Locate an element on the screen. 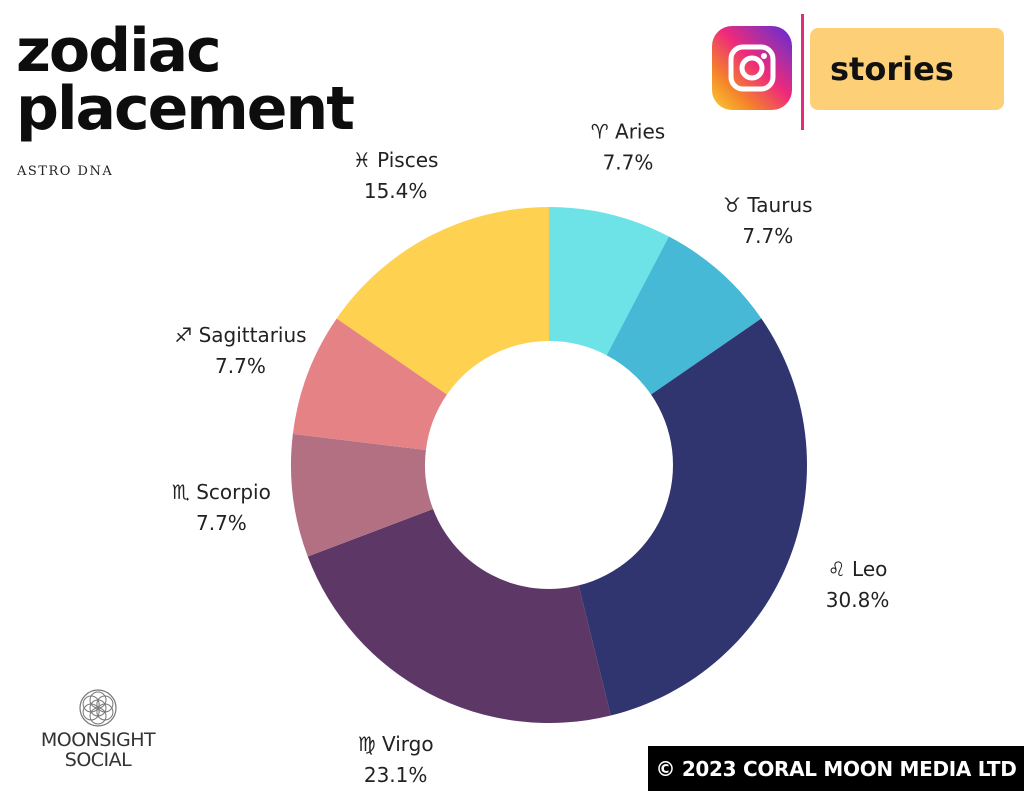 This screenshot has height=791, width=1024. brand-line-1: MOONSIGHT is located at coordinates (98, 740).